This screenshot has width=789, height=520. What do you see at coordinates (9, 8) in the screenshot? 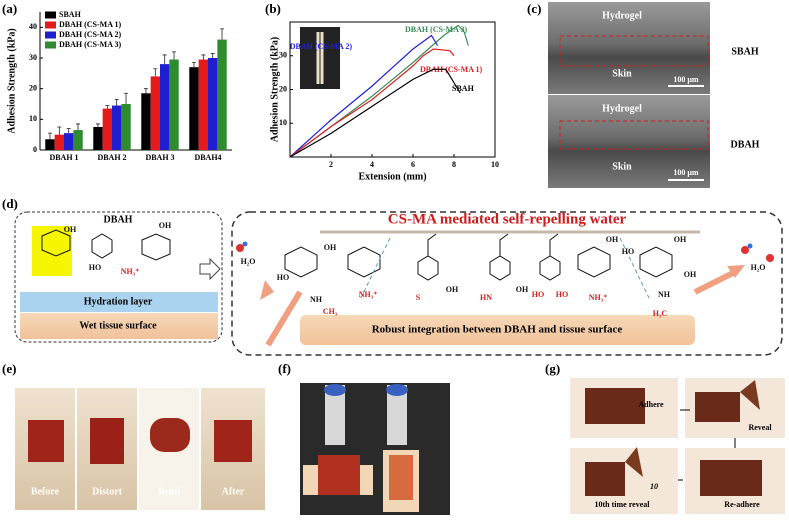
I see `panel-label: (a)` at bounding box center [9, 8].